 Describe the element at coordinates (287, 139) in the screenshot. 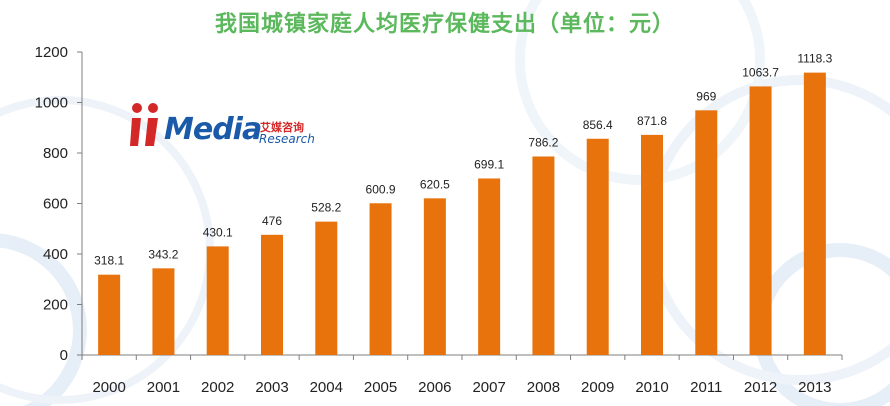

I see `logo-en-text: Research` at that location.